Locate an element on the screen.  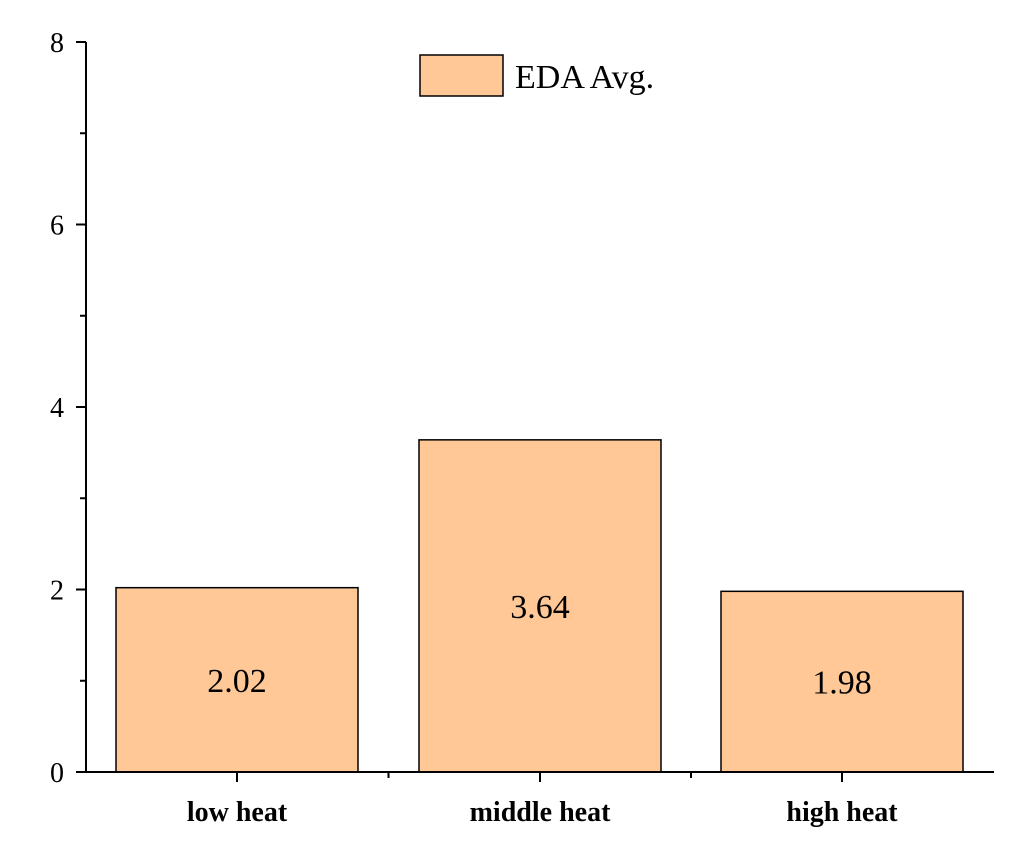
data-label-low-heat: 2.02 is located at coordinates (237, 681).